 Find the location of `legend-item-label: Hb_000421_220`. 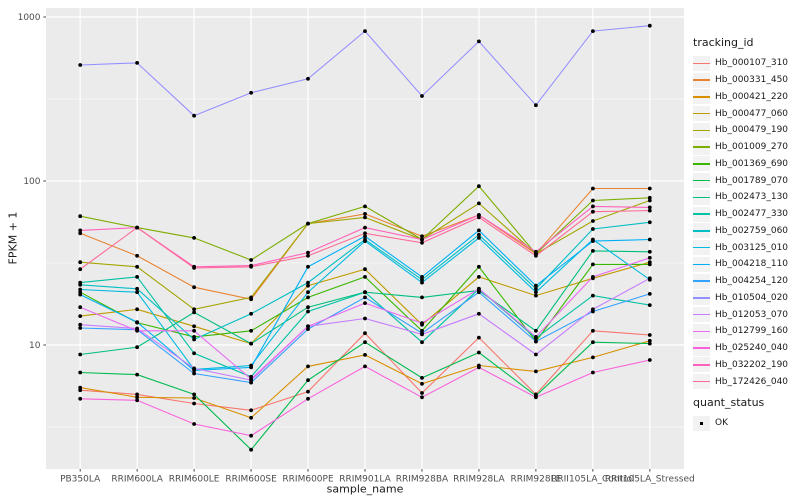

legend-item-label: Hb_000421_220 is located at coordinates (752, 96).